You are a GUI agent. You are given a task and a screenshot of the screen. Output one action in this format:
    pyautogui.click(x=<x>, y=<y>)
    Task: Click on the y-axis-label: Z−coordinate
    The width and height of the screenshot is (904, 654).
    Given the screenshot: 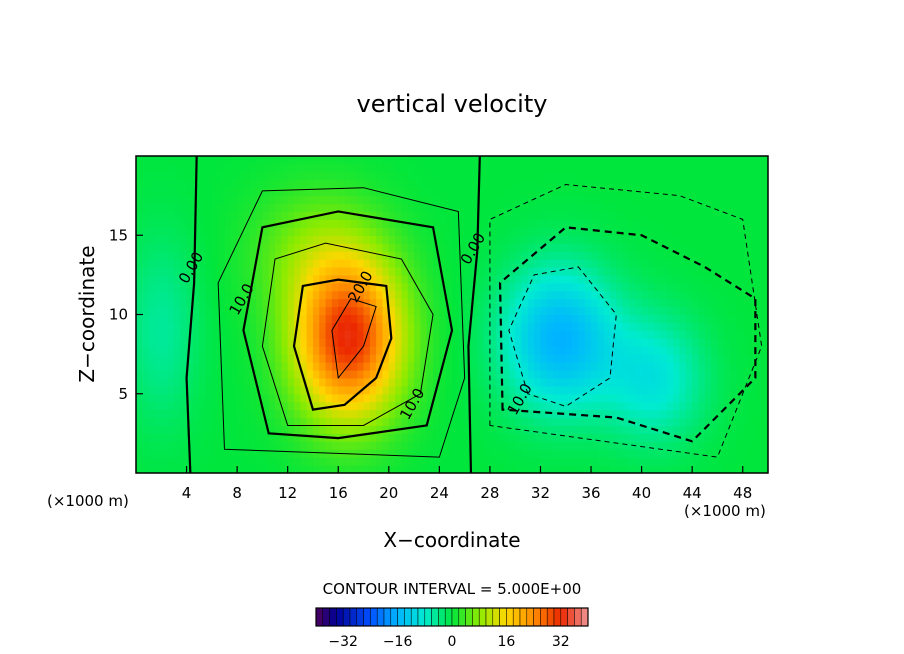 What is the action you would take?
    pyautogui.click(x=87, y=313)
    